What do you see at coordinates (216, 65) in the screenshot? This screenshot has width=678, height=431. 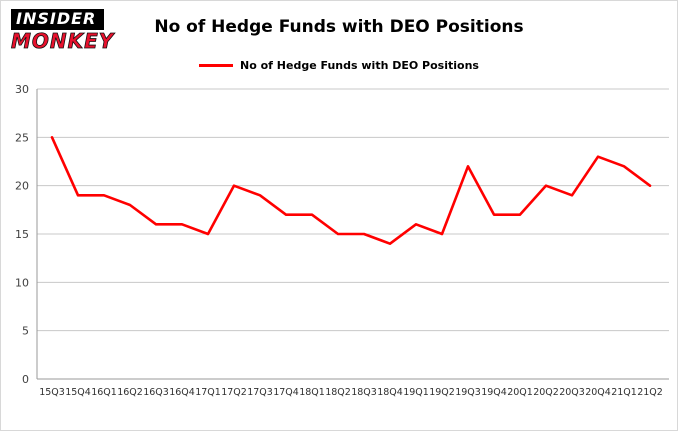 I see `legend-line-swatch` at bounding box center [216, 65].